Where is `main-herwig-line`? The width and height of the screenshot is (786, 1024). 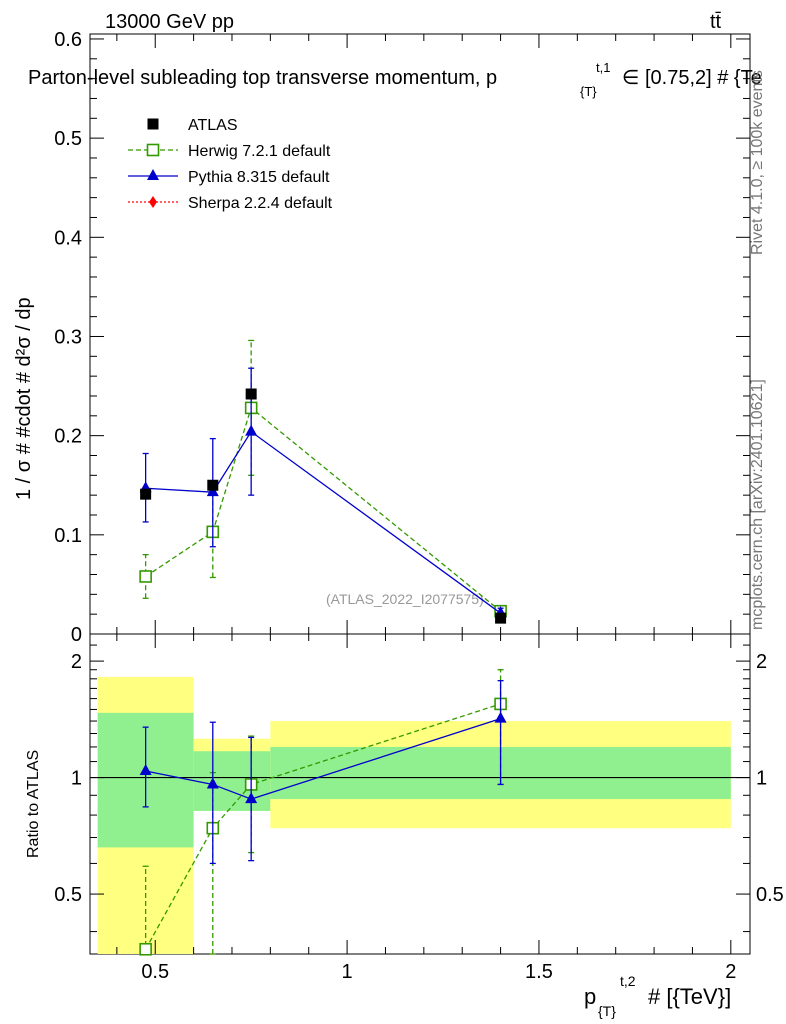 main-herwig-line is located at coordinates (323, 509).